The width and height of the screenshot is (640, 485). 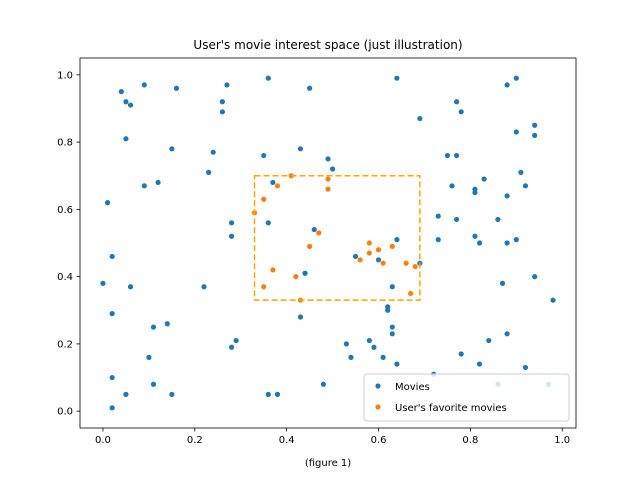 What do you see at coordinates (328, 463) in the screenshot?
I see `x-axis-label: (figure 1)` at bounding box center [328, 463].